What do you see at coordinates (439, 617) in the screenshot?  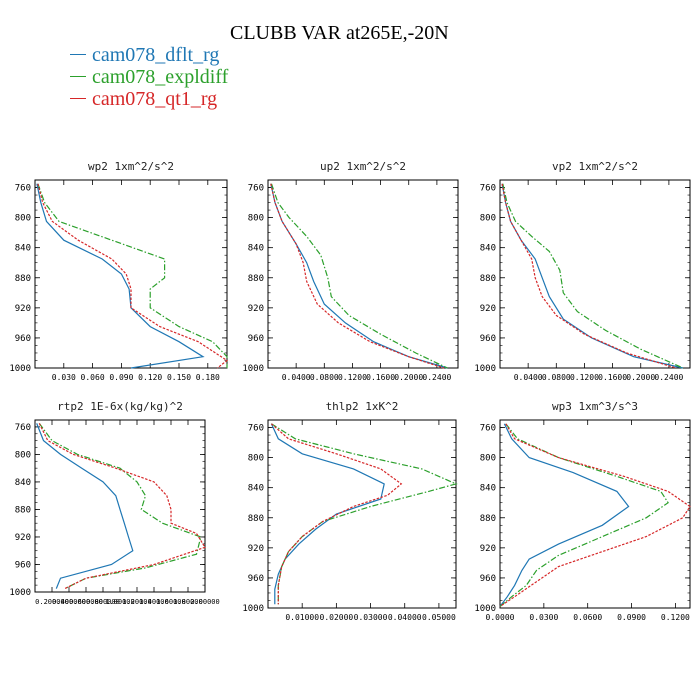 I see `x-tick-label: 0.05000` at bounding box center [439, 617].